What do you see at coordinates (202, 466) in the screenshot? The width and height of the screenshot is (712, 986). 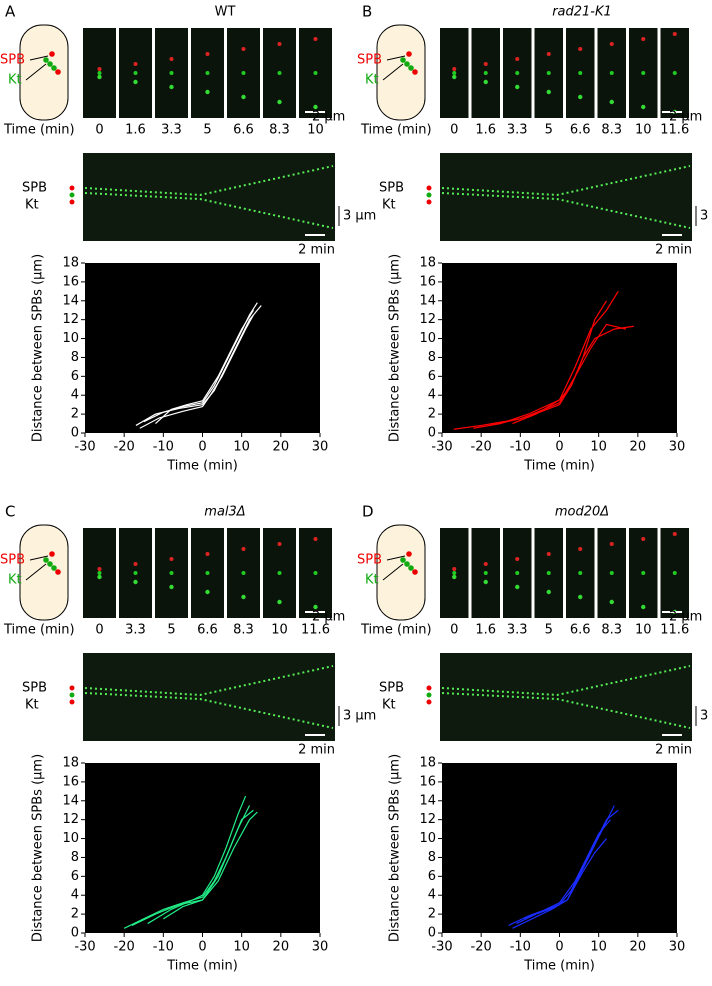 I see `x-axis-label: Time (min)` at bounding box center [202, 466].